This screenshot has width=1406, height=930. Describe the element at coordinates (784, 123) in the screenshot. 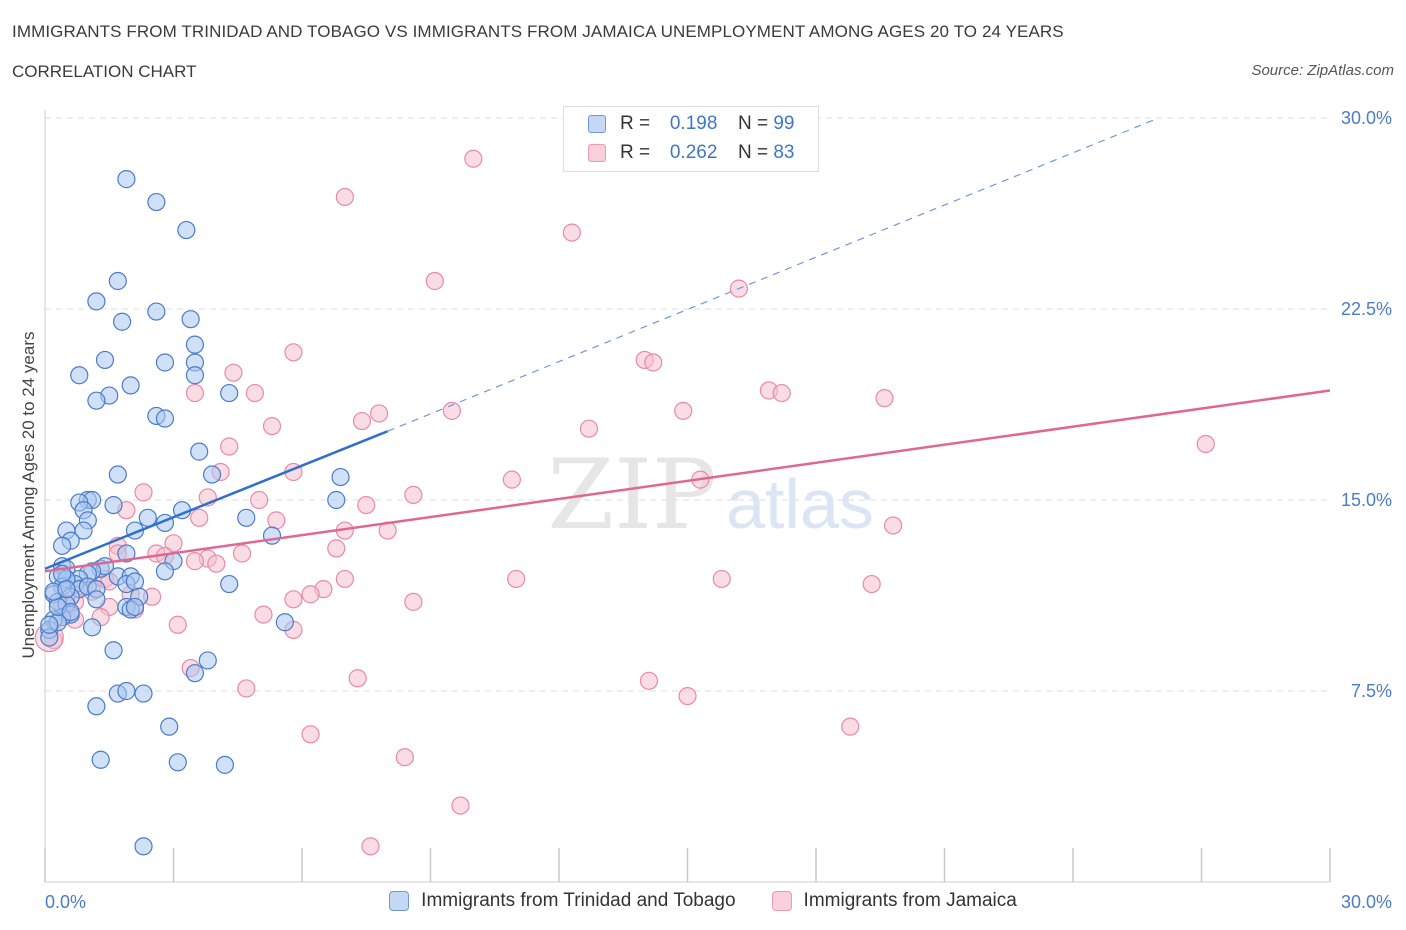

I see `legend-n-value: 99` at that location.